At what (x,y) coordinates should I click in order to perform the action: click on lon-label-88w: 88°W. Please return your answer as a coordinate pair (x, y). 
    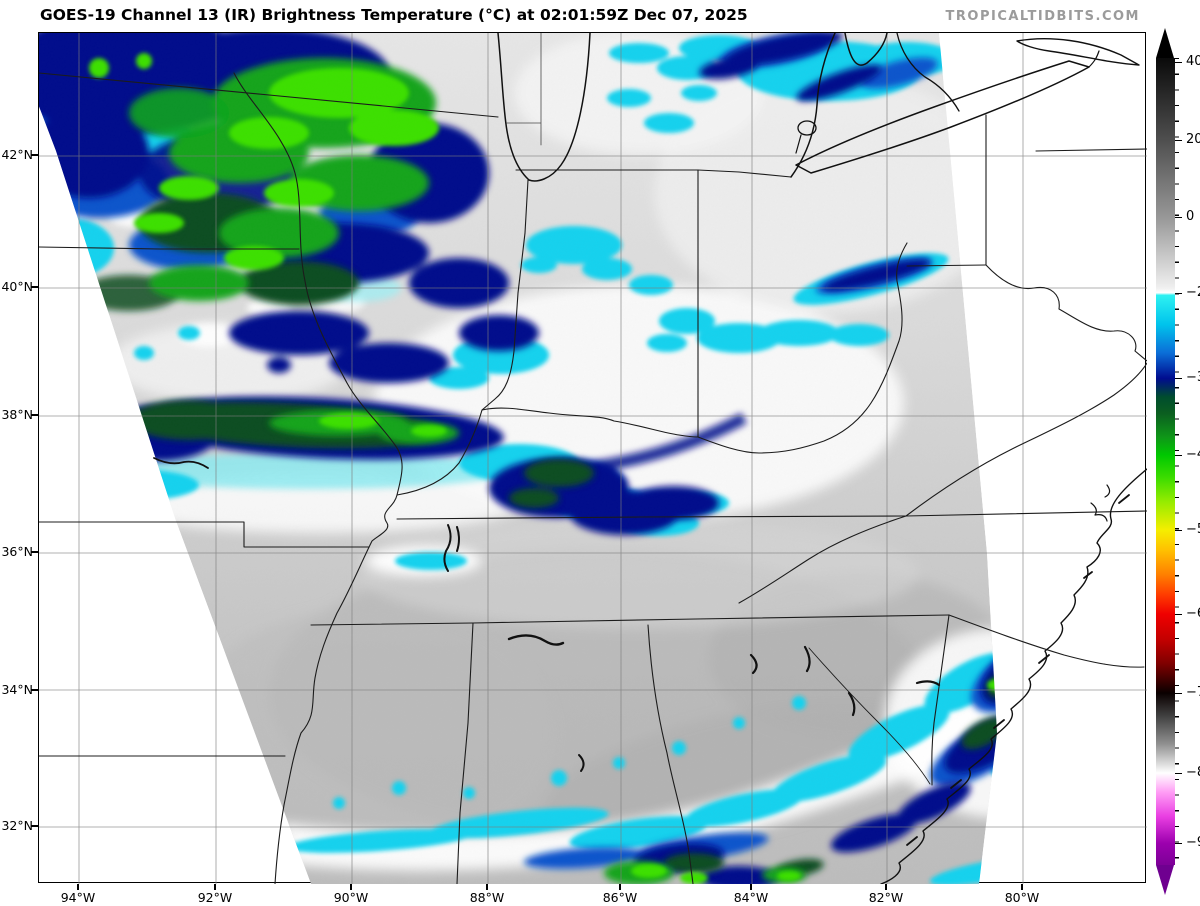
    Looking at the image, I should click on (487, 897).